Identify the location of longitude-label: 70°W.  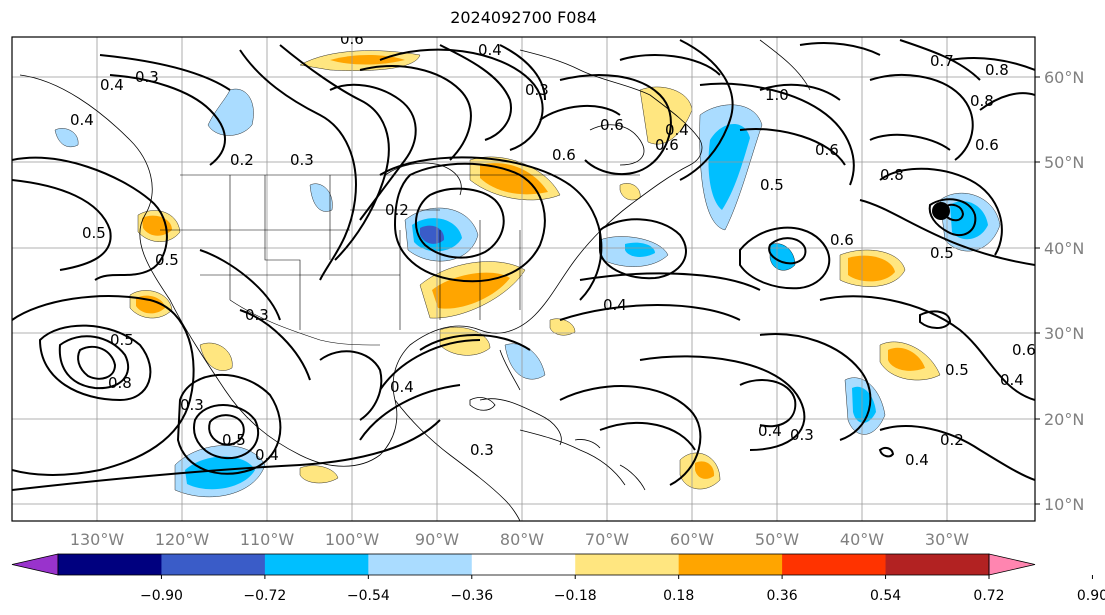
(607, 539).